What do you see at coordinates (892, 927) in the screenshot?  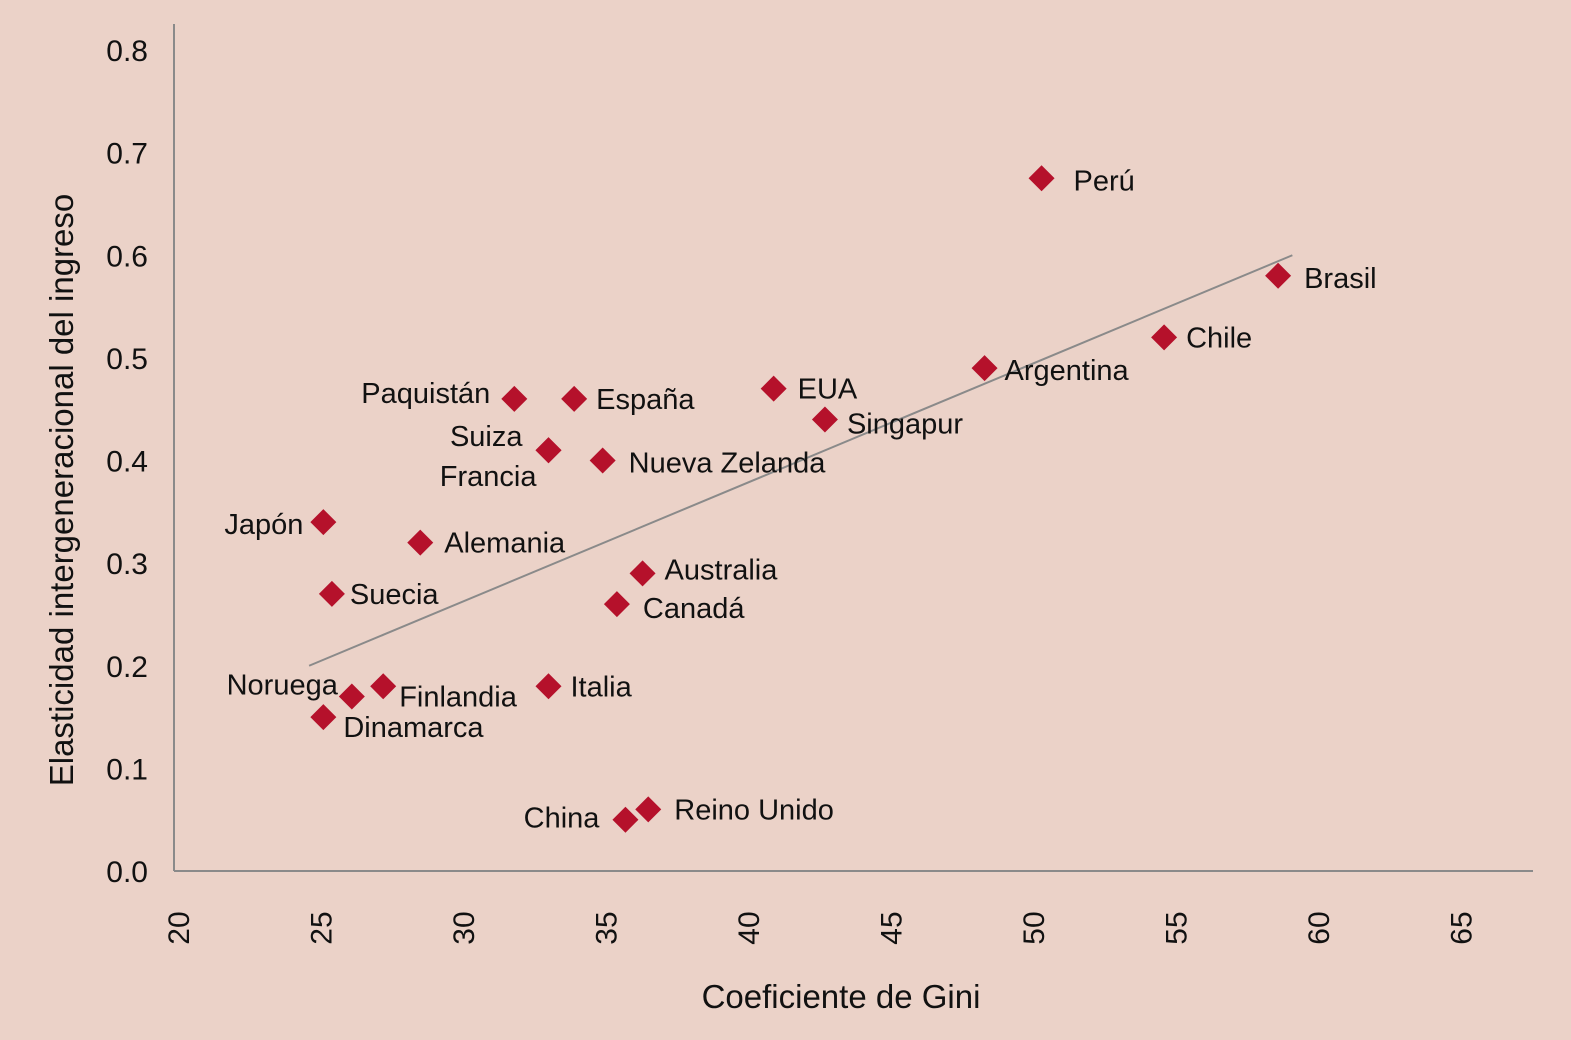 I see `x-tick-label: 45` at bounding box center [892, 927].